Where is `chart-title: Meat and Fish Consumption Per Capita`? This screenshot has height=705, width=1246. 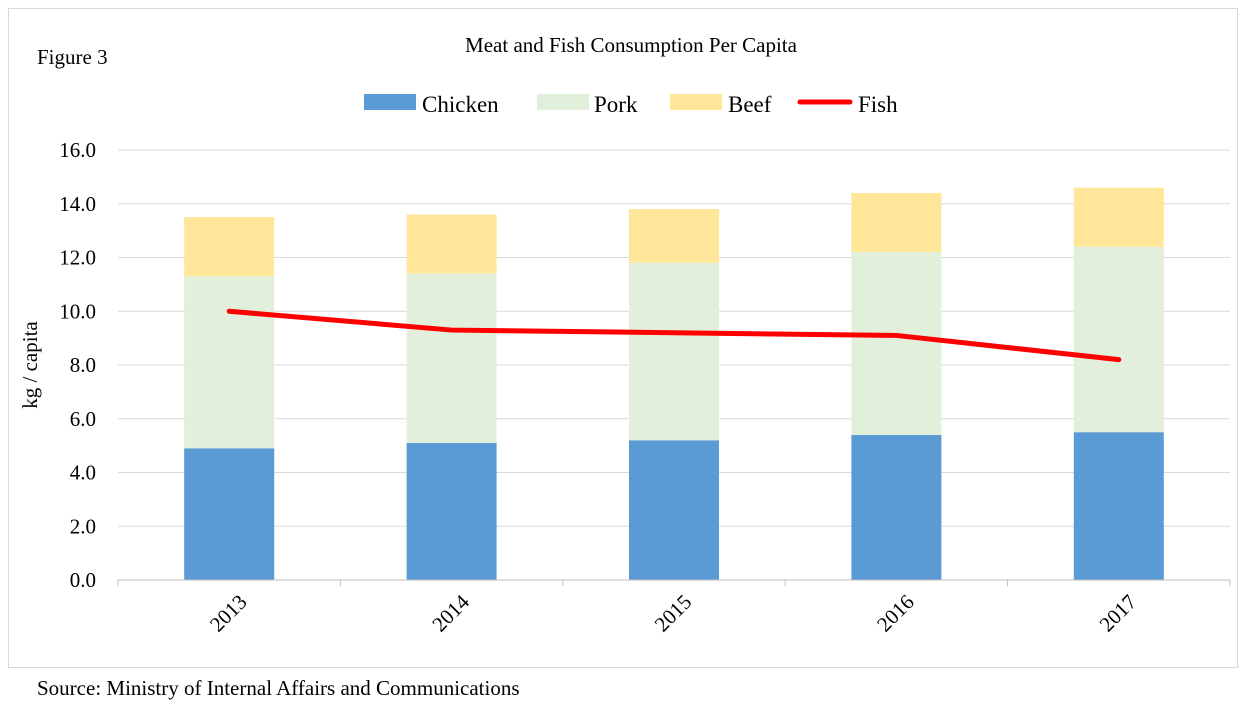 chart-title: Meat and Fish Consumption Per Capita is located at coordinates (631, 45).